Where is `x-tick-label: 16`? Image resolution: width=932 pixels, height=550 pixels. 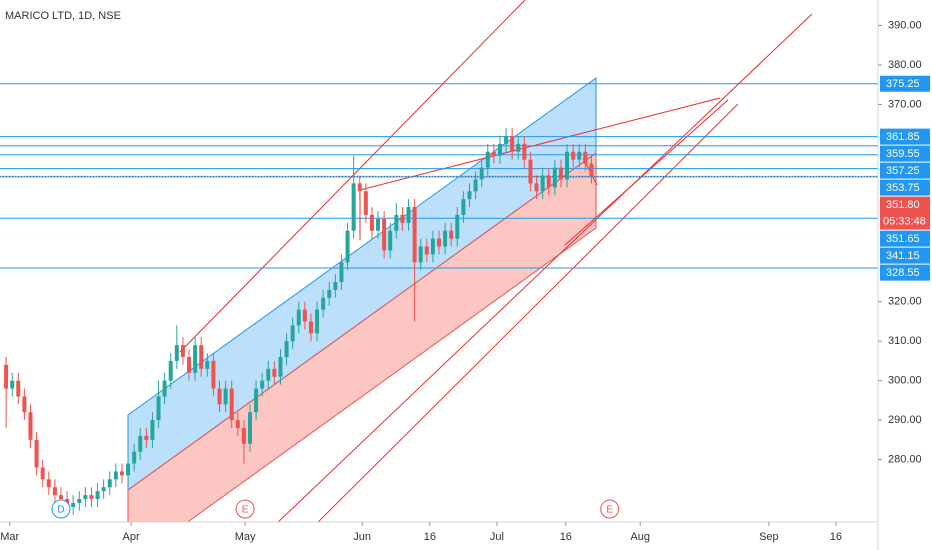
x-tick-label: 16 is located at coordinates (836, 537).